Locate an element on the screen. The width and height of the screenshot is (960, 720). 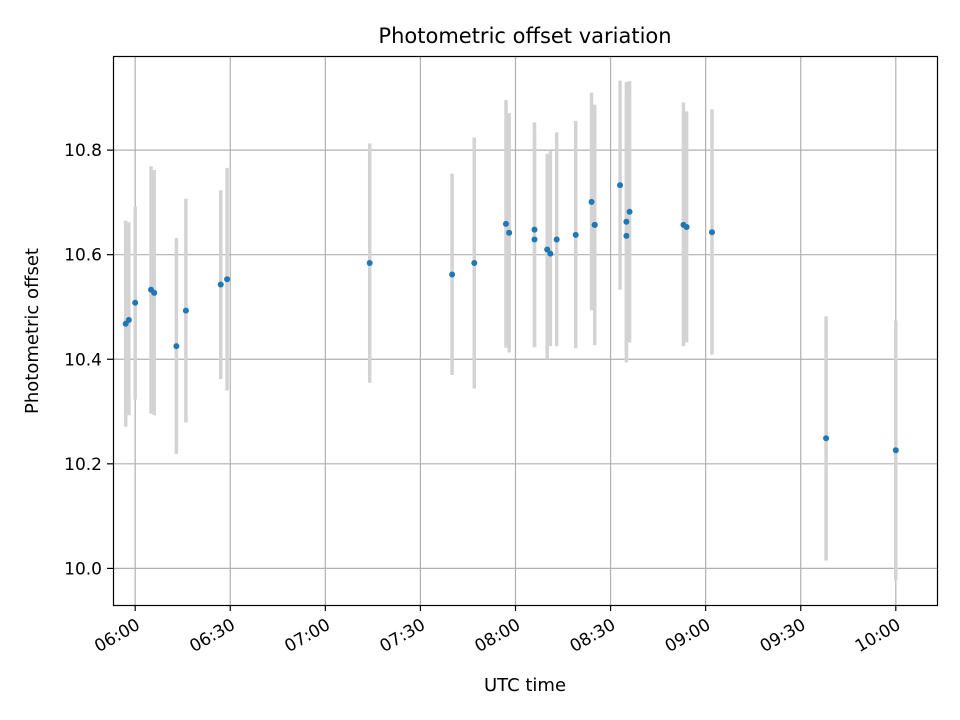
x-axis-label: UTC time is located at coordinates (525, 685).